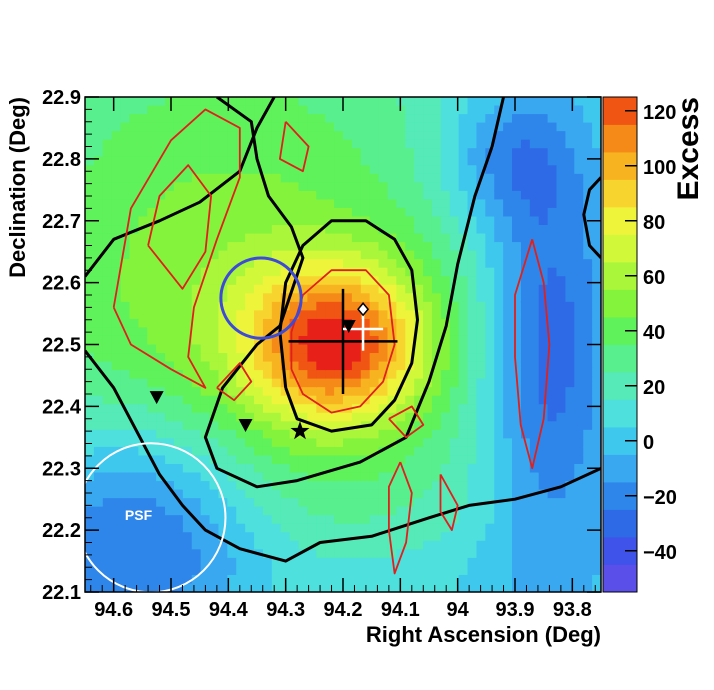 Image resolution: width=714 pixels, height=690 pixels. What do you see at coordinates (61, 531) in the screenshot?
I see `y-tick-label: 22.2` at bounding box center [61, 531].